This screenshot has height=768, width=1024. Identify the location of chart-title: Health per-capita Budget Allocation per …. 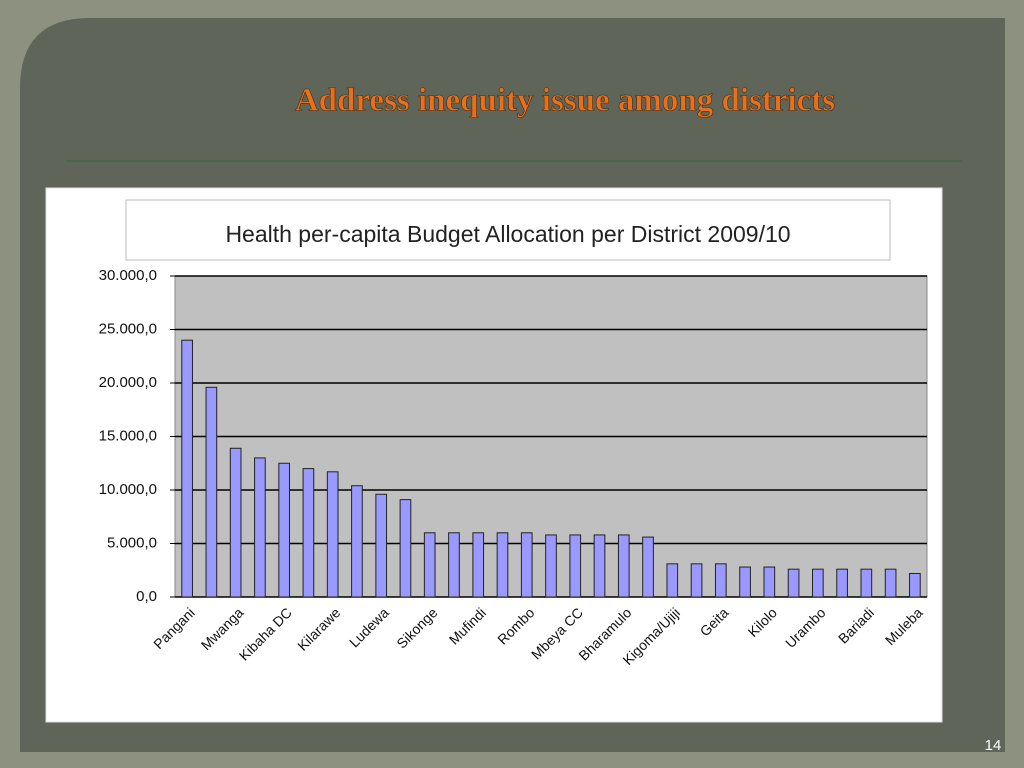
(507, 234).